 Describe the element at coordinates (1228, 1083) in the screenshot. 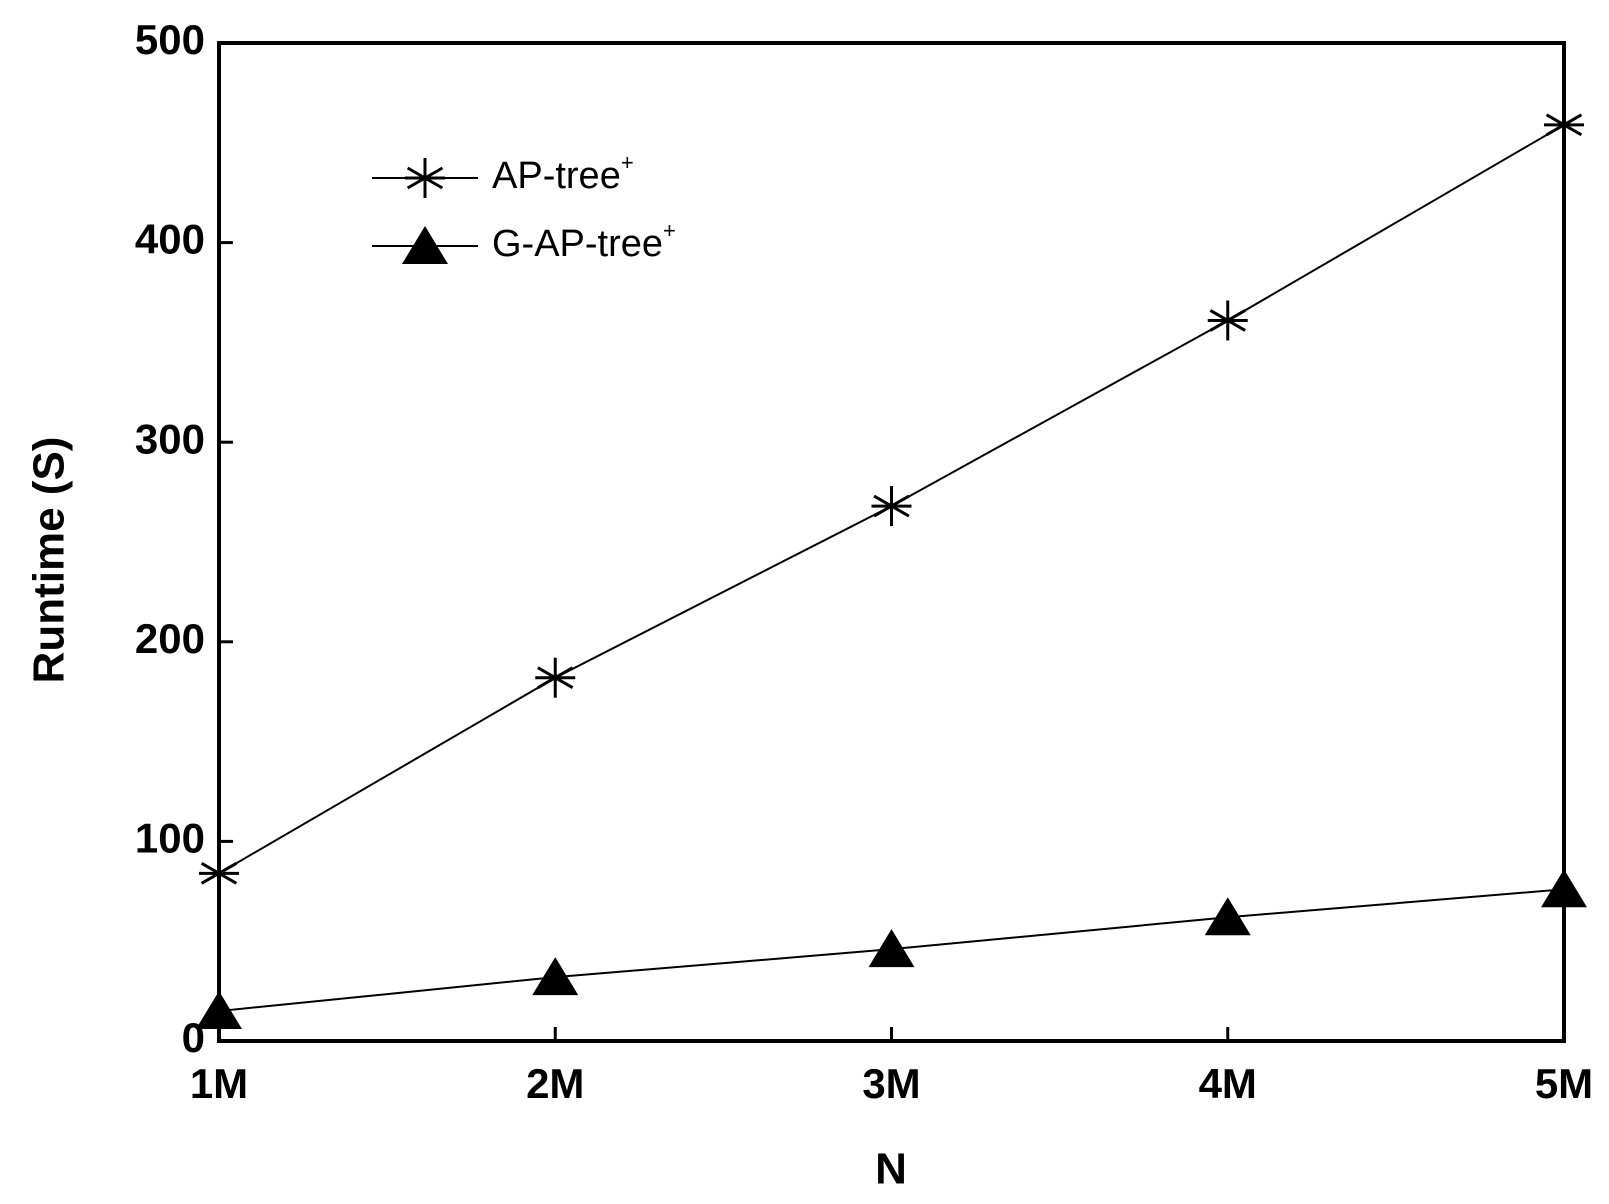

I see `x-tick-label: 4M` at that location.